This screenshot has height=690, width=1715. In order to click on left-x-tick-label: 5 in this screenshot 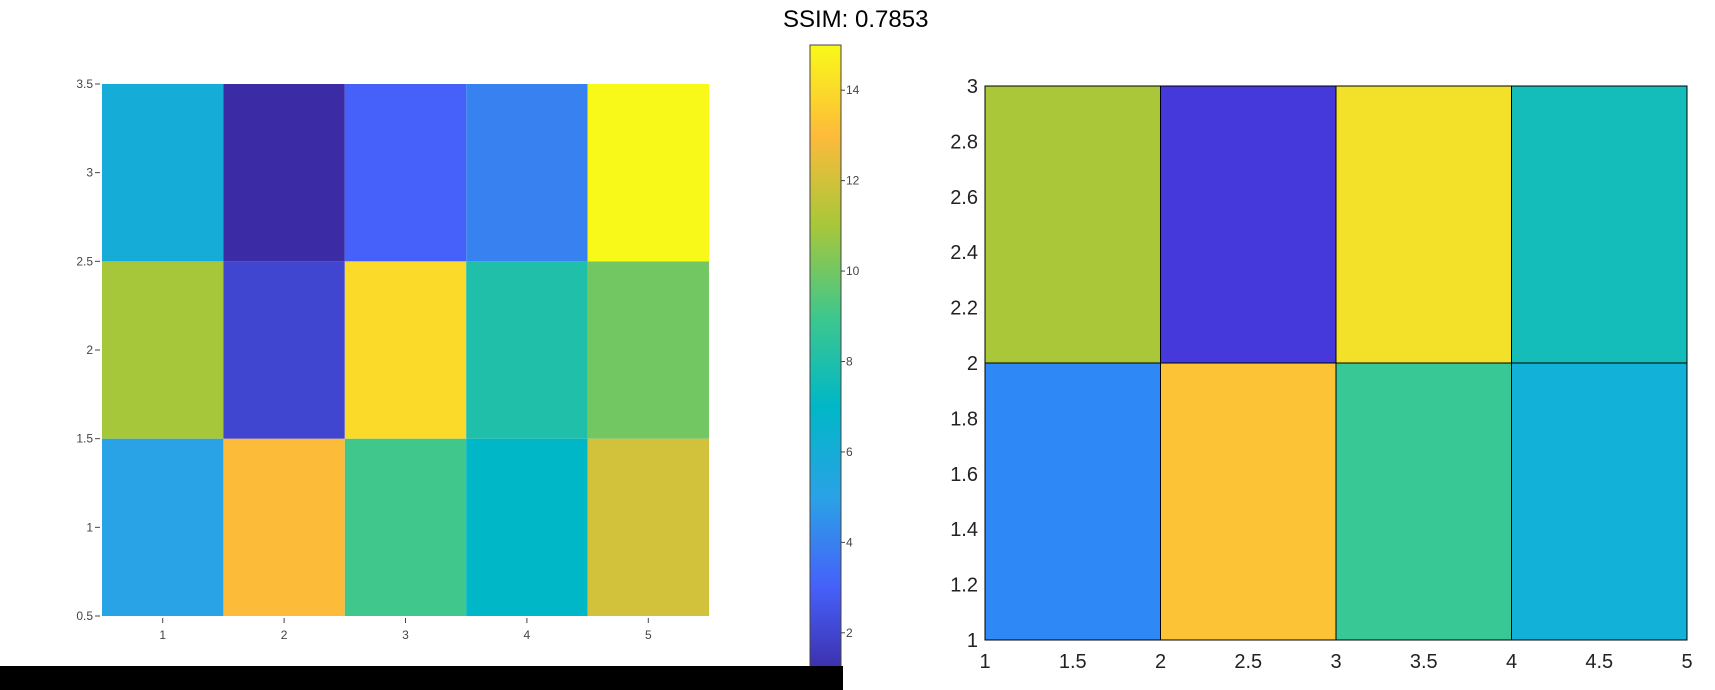, I will do `click(648, 635)`.